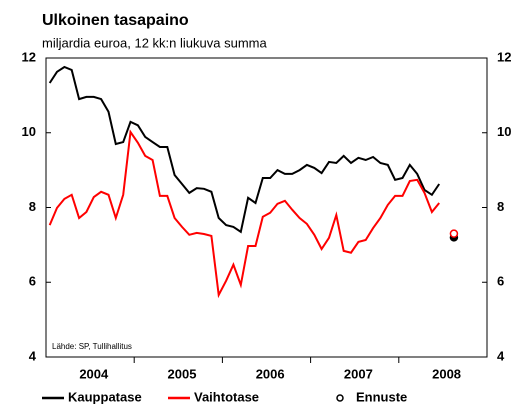 The image size is (525, 408). Describe the element at coordinates (358, 373) in the screenshot. I see `x-tick-label: 2007` at that location.